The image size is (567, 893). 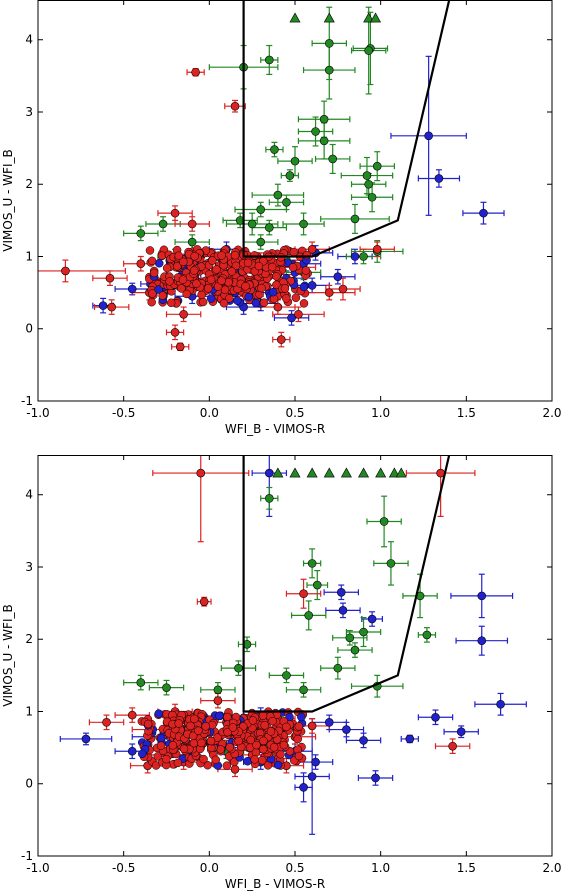 I want to click on x-tick-label: 2.0, so click(x=551, y=413).